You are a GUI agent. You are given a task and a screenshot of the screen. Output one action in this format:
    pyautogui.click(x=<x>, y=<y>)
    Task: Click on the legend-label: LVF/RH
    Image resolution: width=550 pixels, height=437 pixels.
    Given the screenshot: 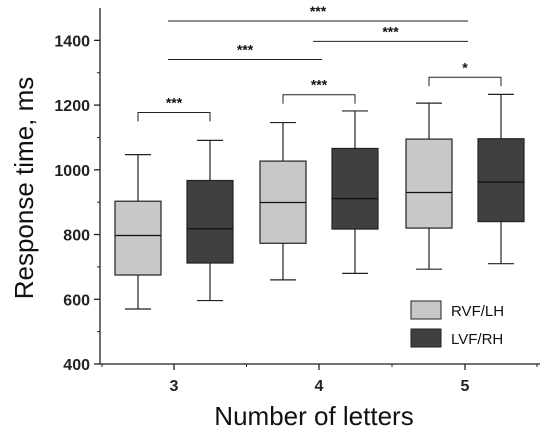 What is the action you would take?
    pyautogui.click(x=477, y=339)
    